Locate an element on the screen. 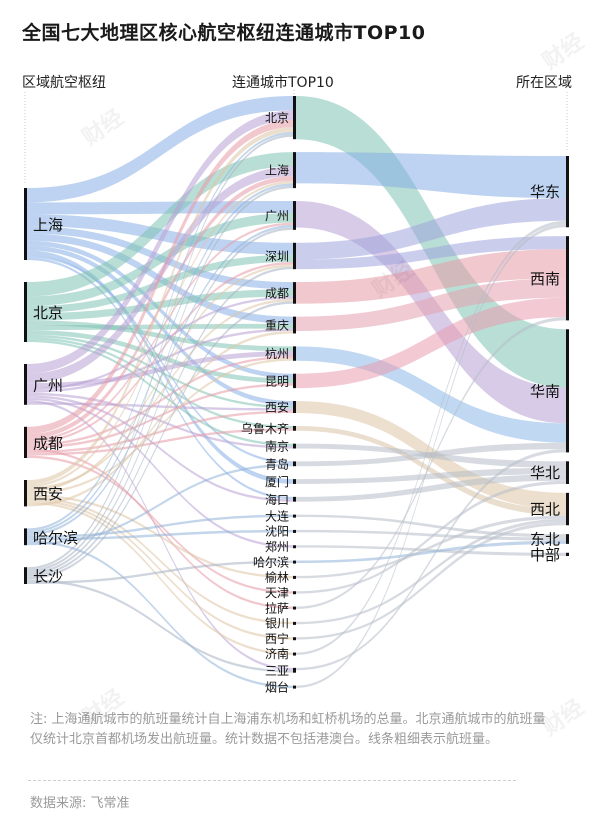 The image size is (600, 824). city-label: 海口 is located at coordinates (277, 499).